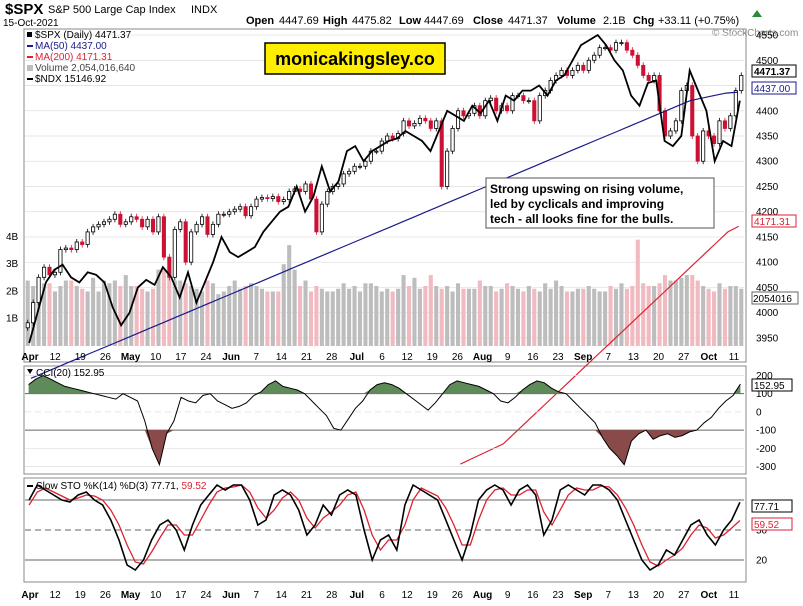 The width and height of the screenshot is (803, 606). Describe the element at coordinates (757, 13) in the screenshot. I see `up-arrow-icon` at that location.